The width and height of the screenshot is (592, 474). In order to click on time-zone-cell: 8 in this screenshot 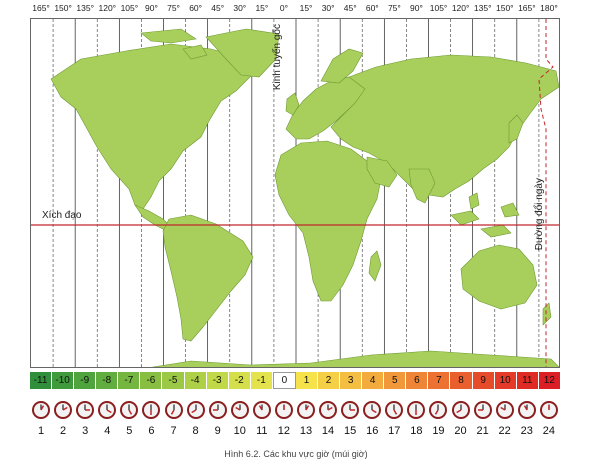, I will do `click(461, 380)`.